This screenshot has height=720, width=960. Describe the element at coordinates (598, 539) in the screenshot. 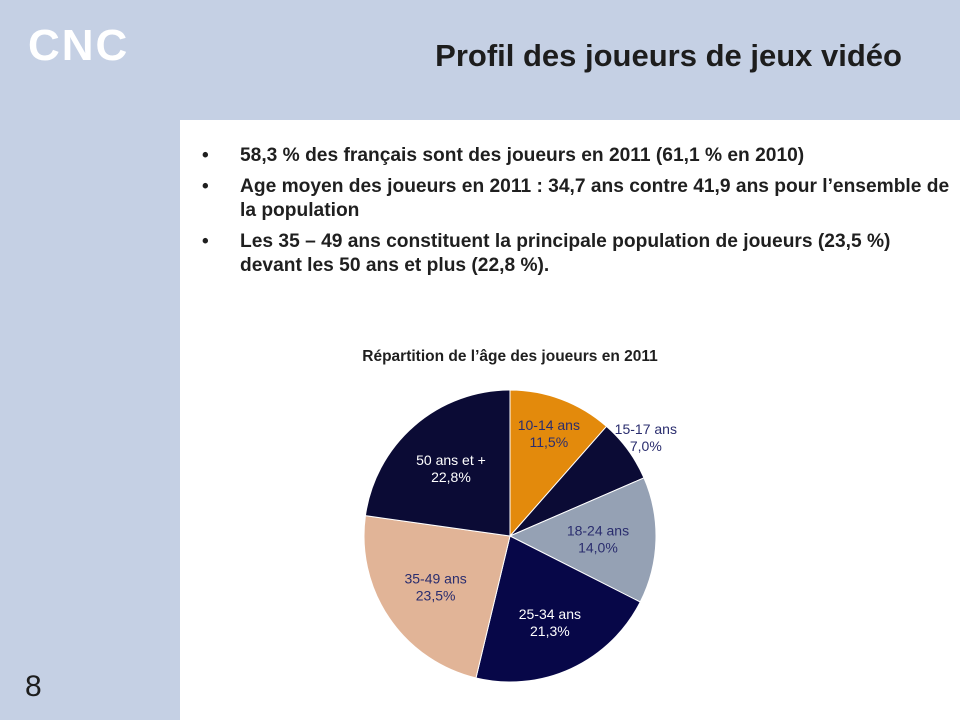

I see `slice-label: 18-24 ans 14,0%` at that location.